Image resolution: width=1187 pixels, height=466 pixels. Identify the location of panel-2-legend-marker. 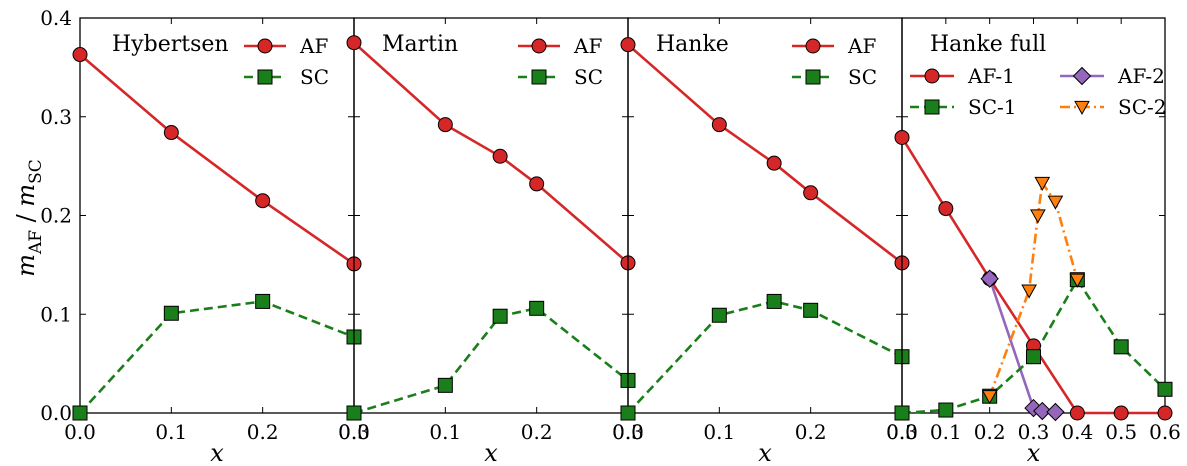
(539, 77).